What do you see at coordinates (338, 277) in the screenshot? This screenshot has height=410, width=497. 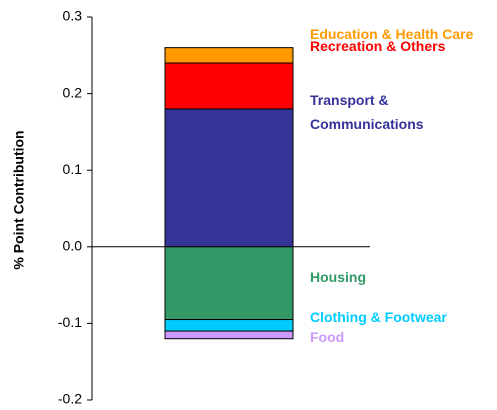 I see `series-label: Housing` at bounding box center [338, 277].